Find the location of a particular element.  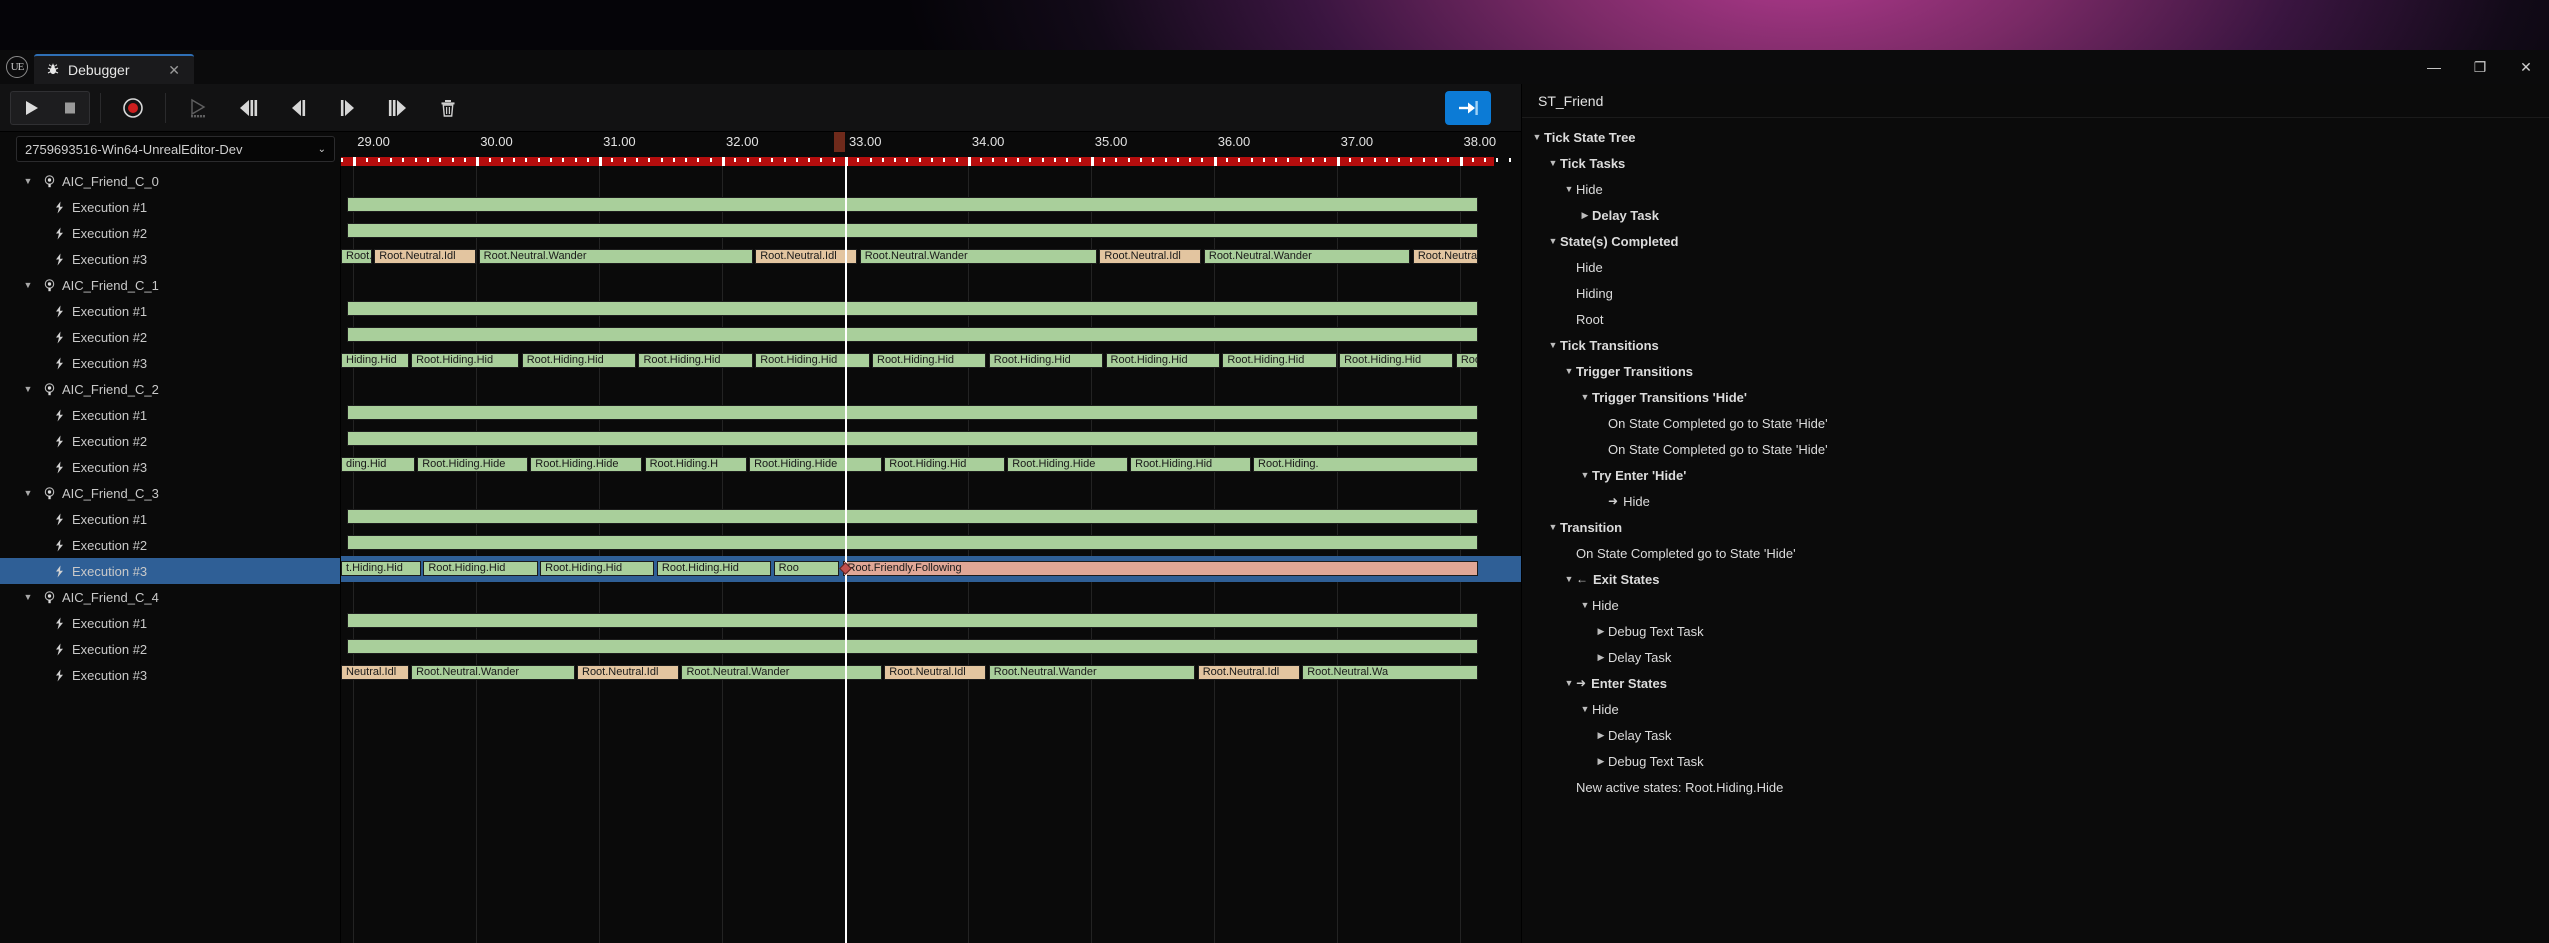

outline-row: ▼ Tick Transitions is located at coordinates (2035, 345).